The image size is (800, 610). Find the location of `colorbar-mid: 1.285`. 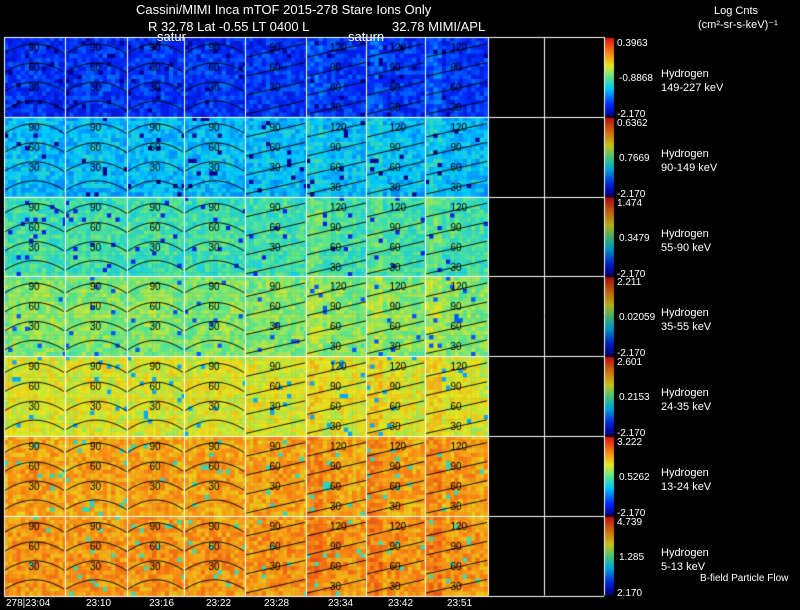

colorbar-mid: 1.285 is located at coordinates (632, 557).